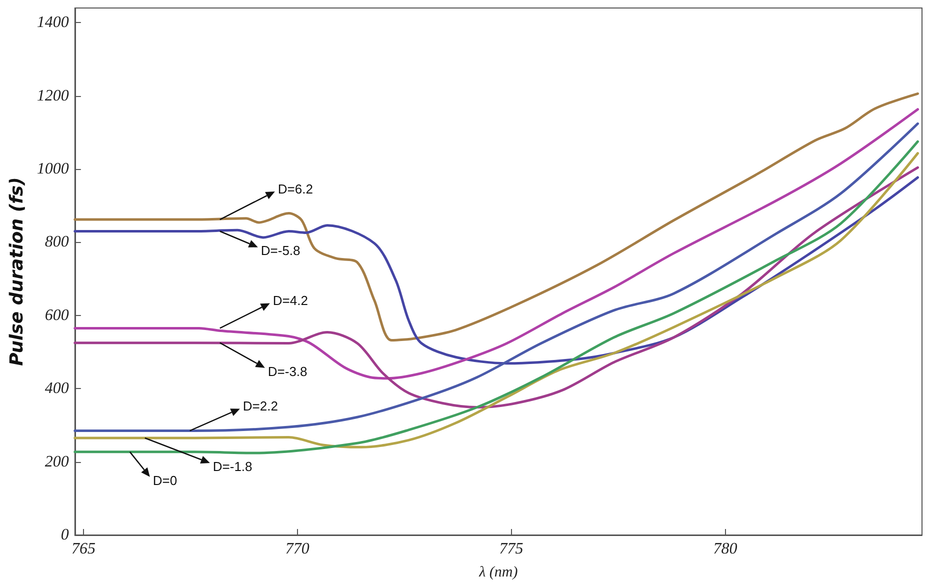  What do you see at coordinates (297, 549) in the screenshot?
I see `x-tick-label: 770` at bounding box center [297, 549].